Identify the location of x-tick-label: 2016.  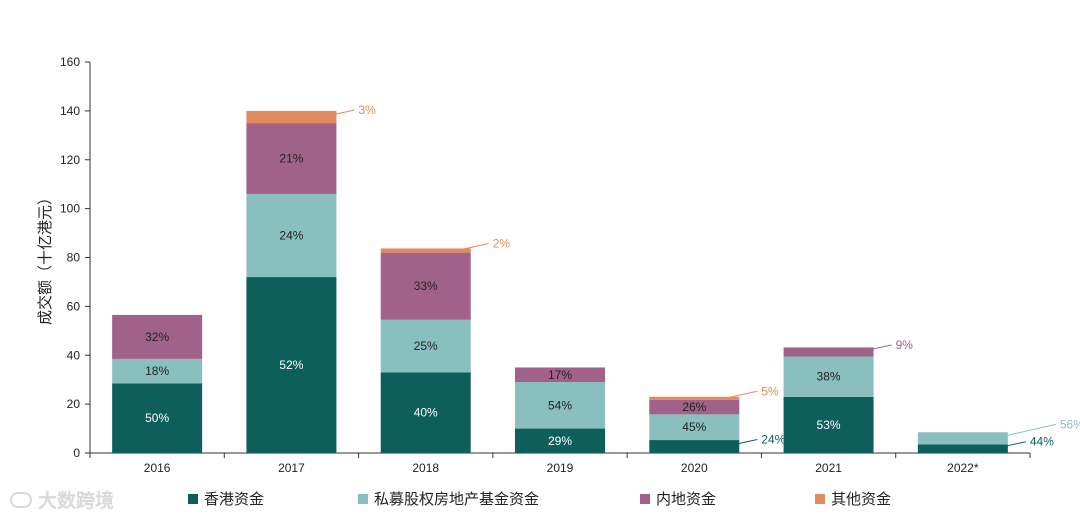
(157, 468).